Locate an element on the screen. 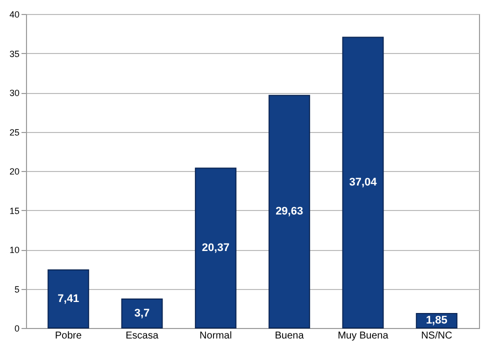 The width and height of the screenshot is (499, 348). data-label: 1,85 is located at coordinates (437, 320).